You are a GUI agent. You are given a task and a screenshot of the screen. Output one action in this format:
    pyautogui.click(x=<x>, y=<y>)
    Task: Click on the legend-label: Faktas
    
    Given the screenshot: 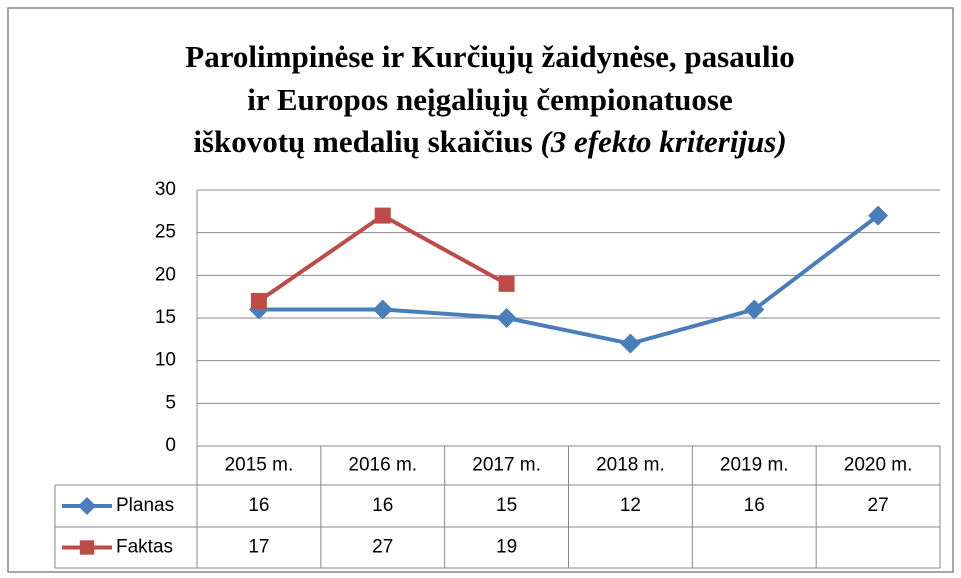 What is the action you would take?
    pyautogui.click(x=144, y=547)
    